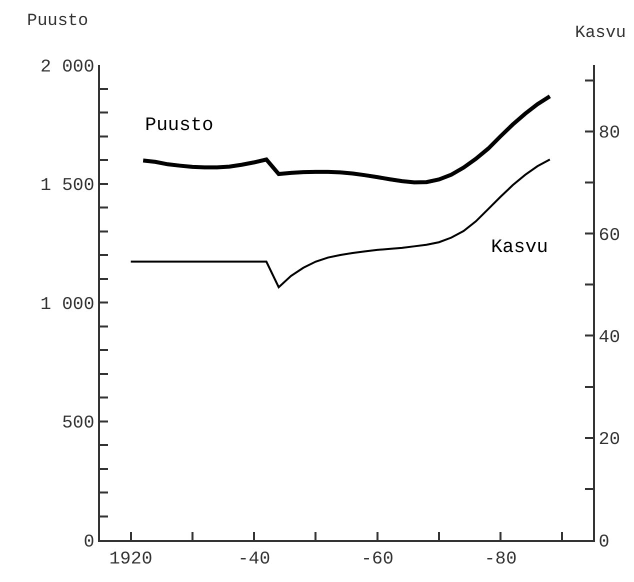  Describe the element at coordinates (377, 560) in the screenshot. I see `x-tick-label: -60` at that location.